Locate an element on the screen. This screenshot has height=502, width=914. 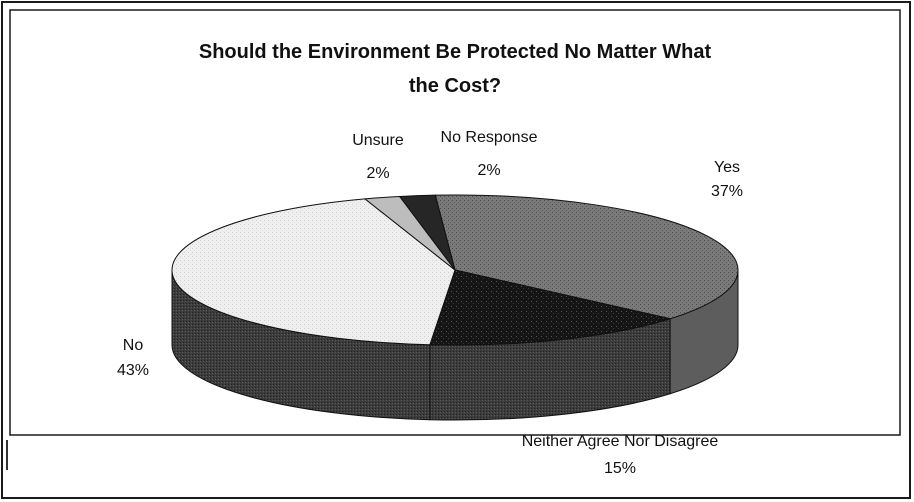
slice-no is located at coordinates (313, 272).